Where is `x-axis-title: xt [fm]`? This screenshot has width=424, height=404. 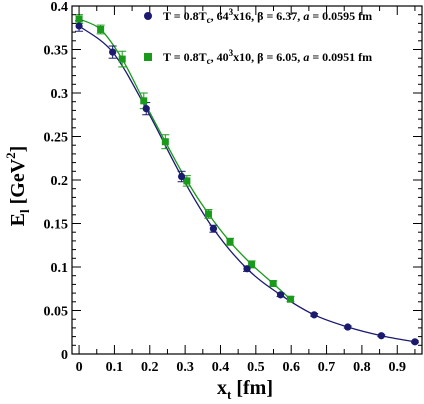 x-axis-title: xt [fm] is located at coordinates (245, 389).